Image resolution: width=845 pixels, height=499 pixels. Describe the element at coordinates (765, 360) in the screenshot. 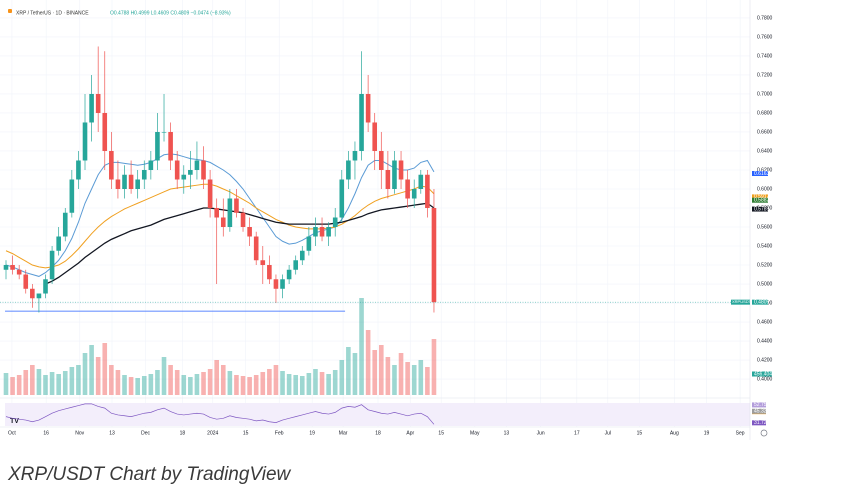

I see `y-tick-label: 0.4200` at that location.